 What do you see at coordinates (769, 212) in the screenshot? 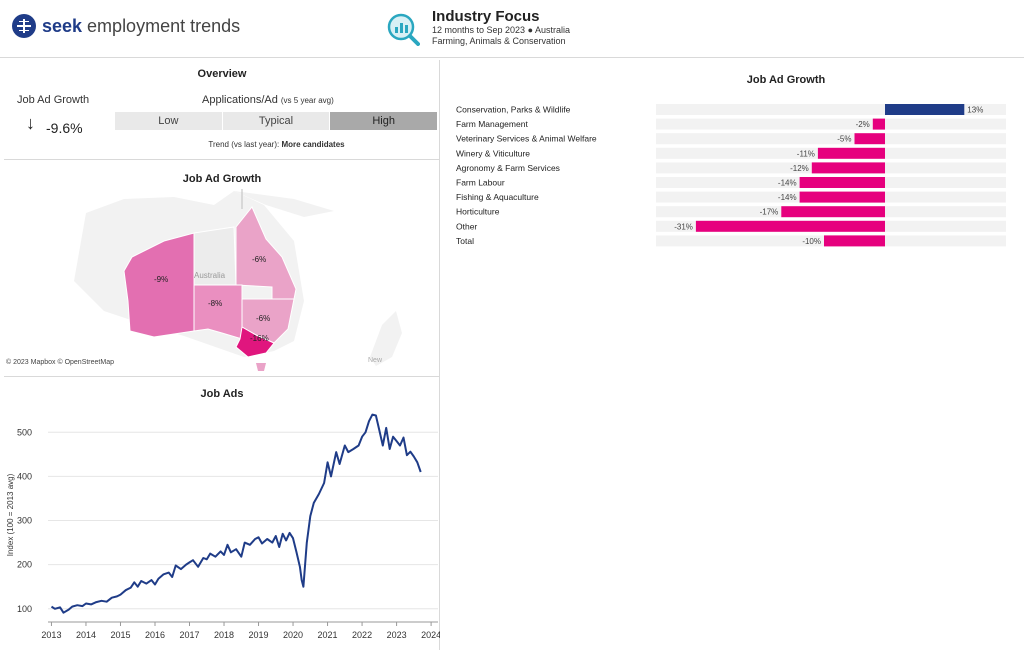
I see `bar-value-label: -17%` at bounding box center [769, 212].